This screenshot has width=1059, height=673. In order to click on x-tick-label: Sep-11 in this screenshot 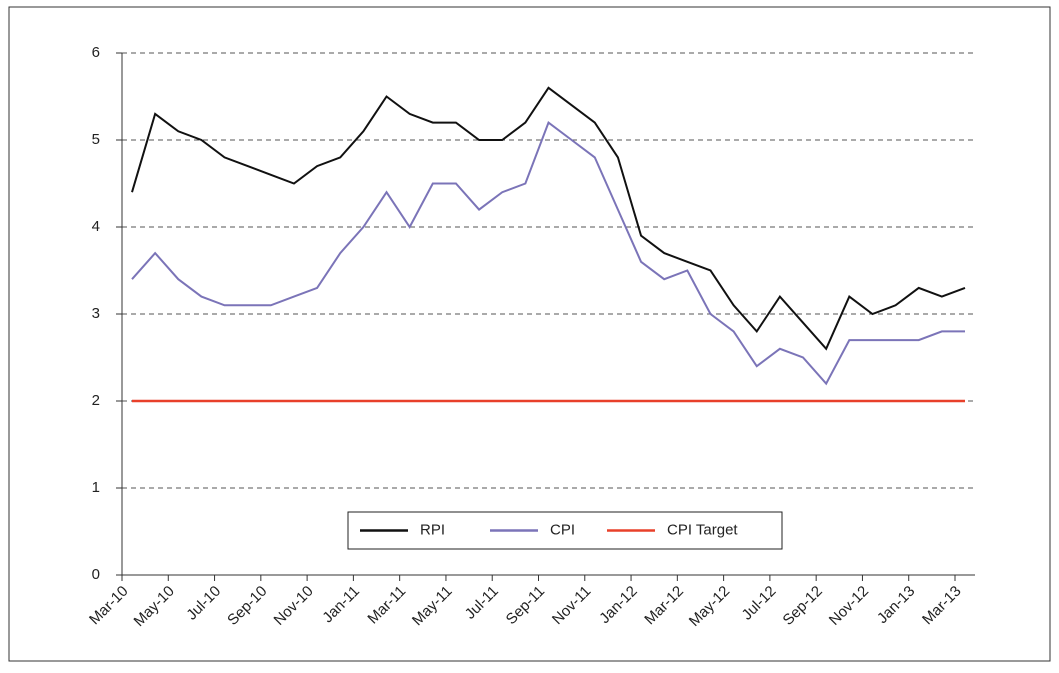, I will do `click(525, 605)`.